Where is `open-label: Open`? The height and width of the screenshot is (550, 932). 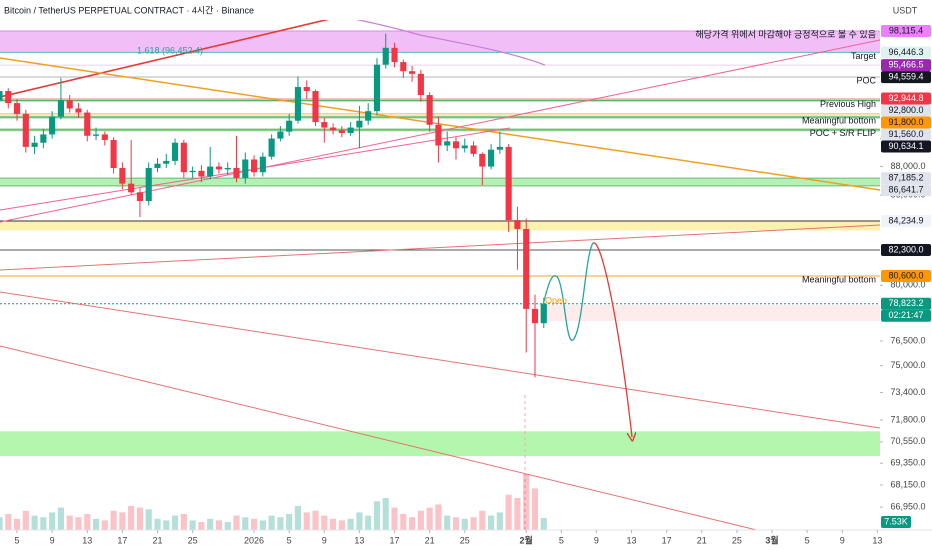
open-label: Open is located at coordinates (556, 300).